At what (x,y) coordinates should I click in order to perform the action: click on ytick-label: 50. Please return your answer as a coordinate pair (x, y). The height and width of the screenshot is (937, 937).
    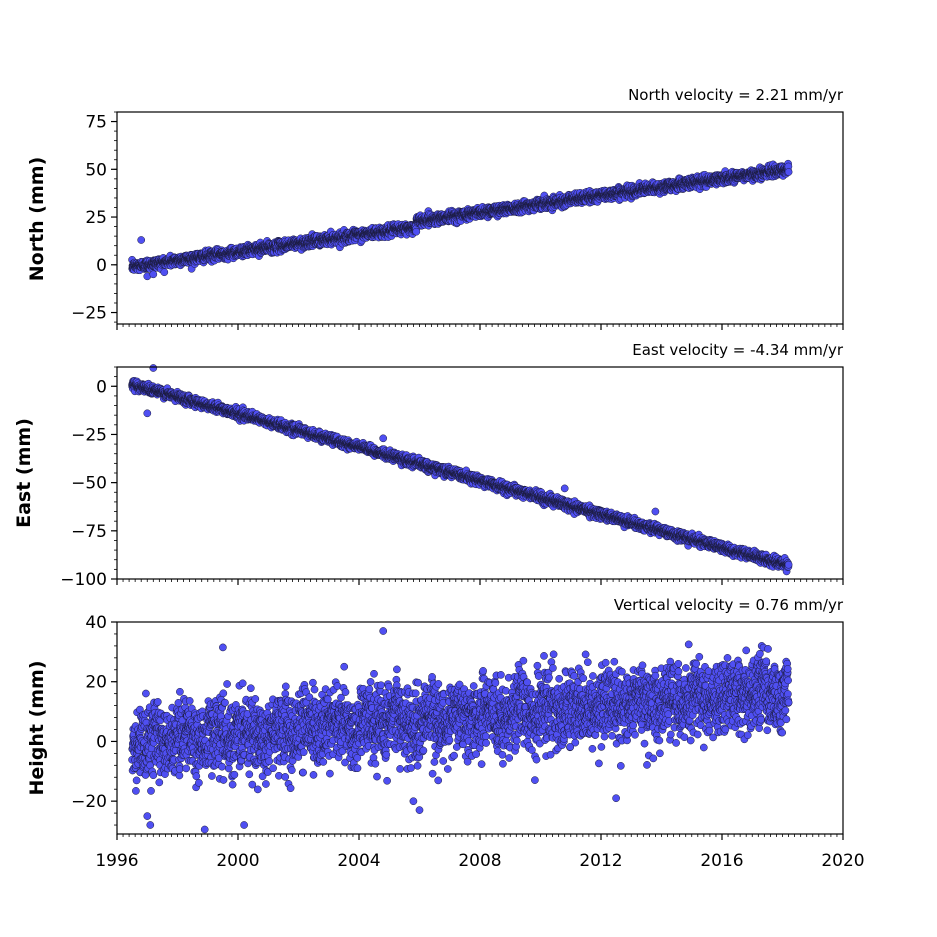
    Looking at the image, I should click on (96, 170).